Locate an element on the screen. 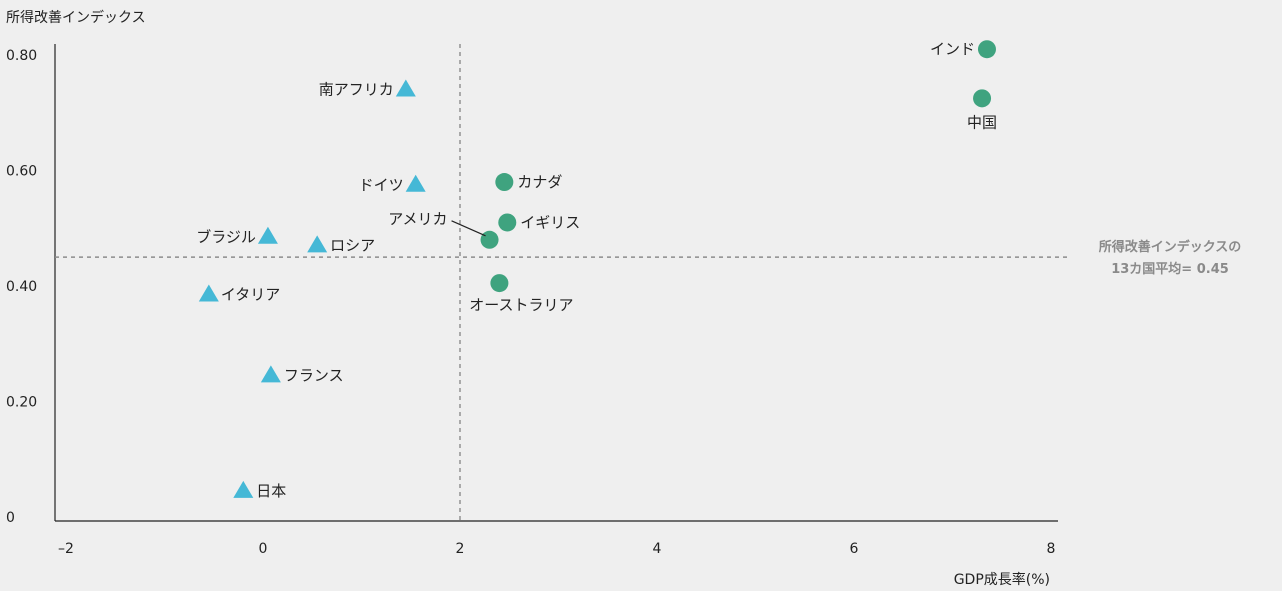  x-tick-label: 0 is located at coordinates (263, 549).